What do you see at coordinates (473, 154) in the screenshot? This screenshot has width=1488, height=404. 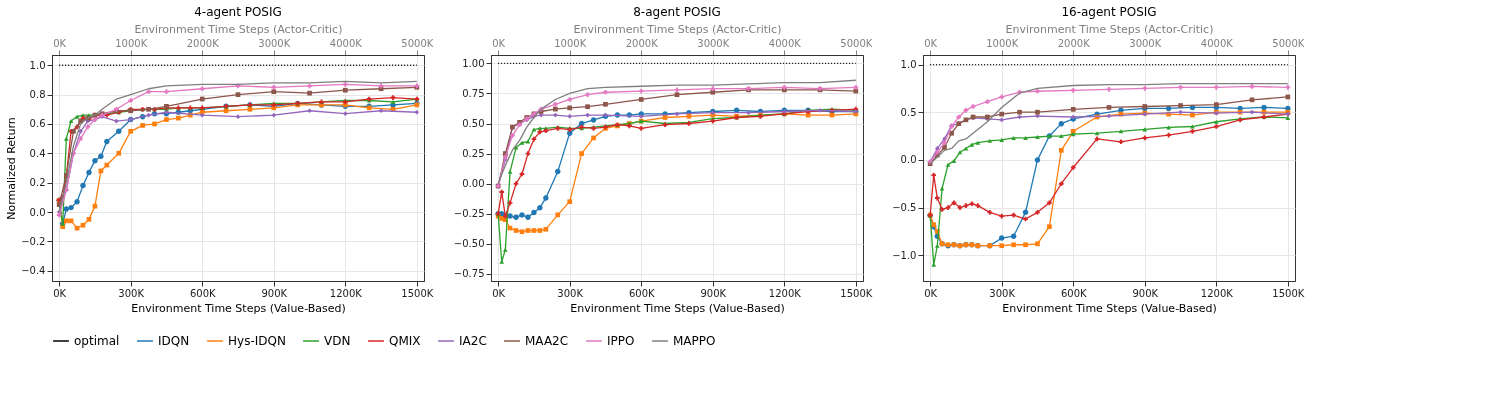 I see `y-tick-label: 0.25` at bounding box center [473, 154].